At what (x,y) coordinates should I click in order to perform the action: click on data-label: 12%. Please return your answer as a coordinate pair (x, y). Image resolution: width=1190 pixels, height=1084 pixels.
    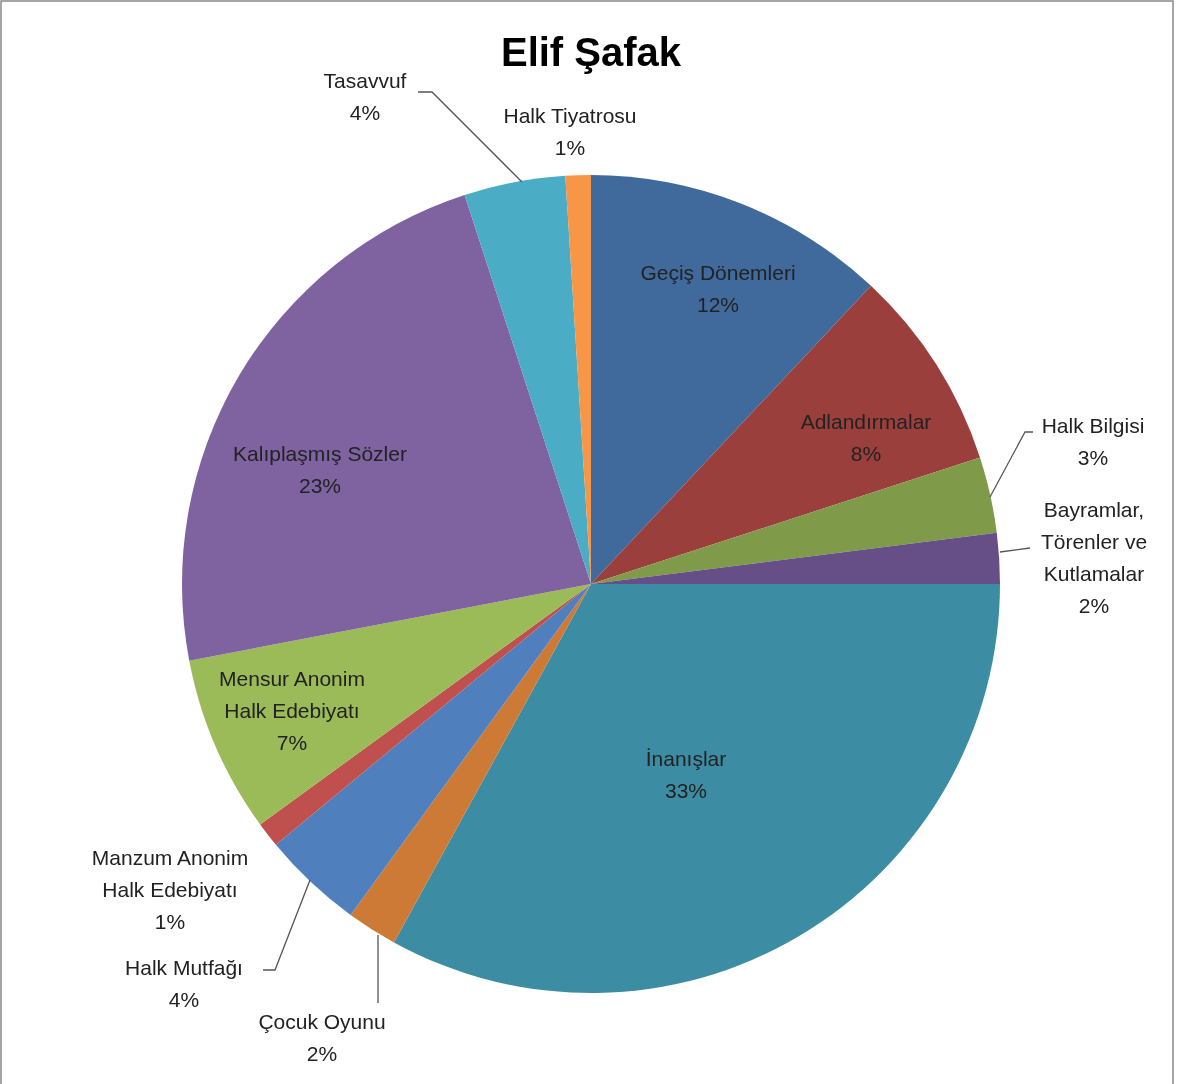
    Looking at the image, I should click on (718, 305).